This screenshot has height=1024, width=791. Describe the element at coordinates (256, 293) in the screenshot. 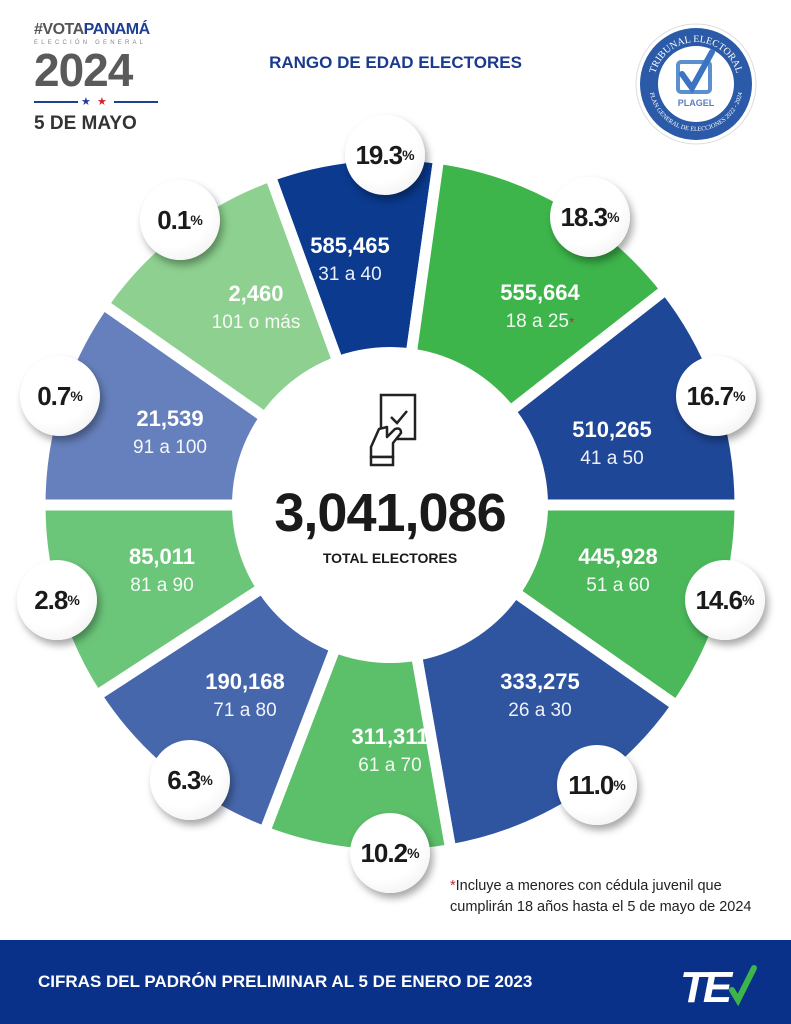

I see `segment-value: 2,460` at that location.